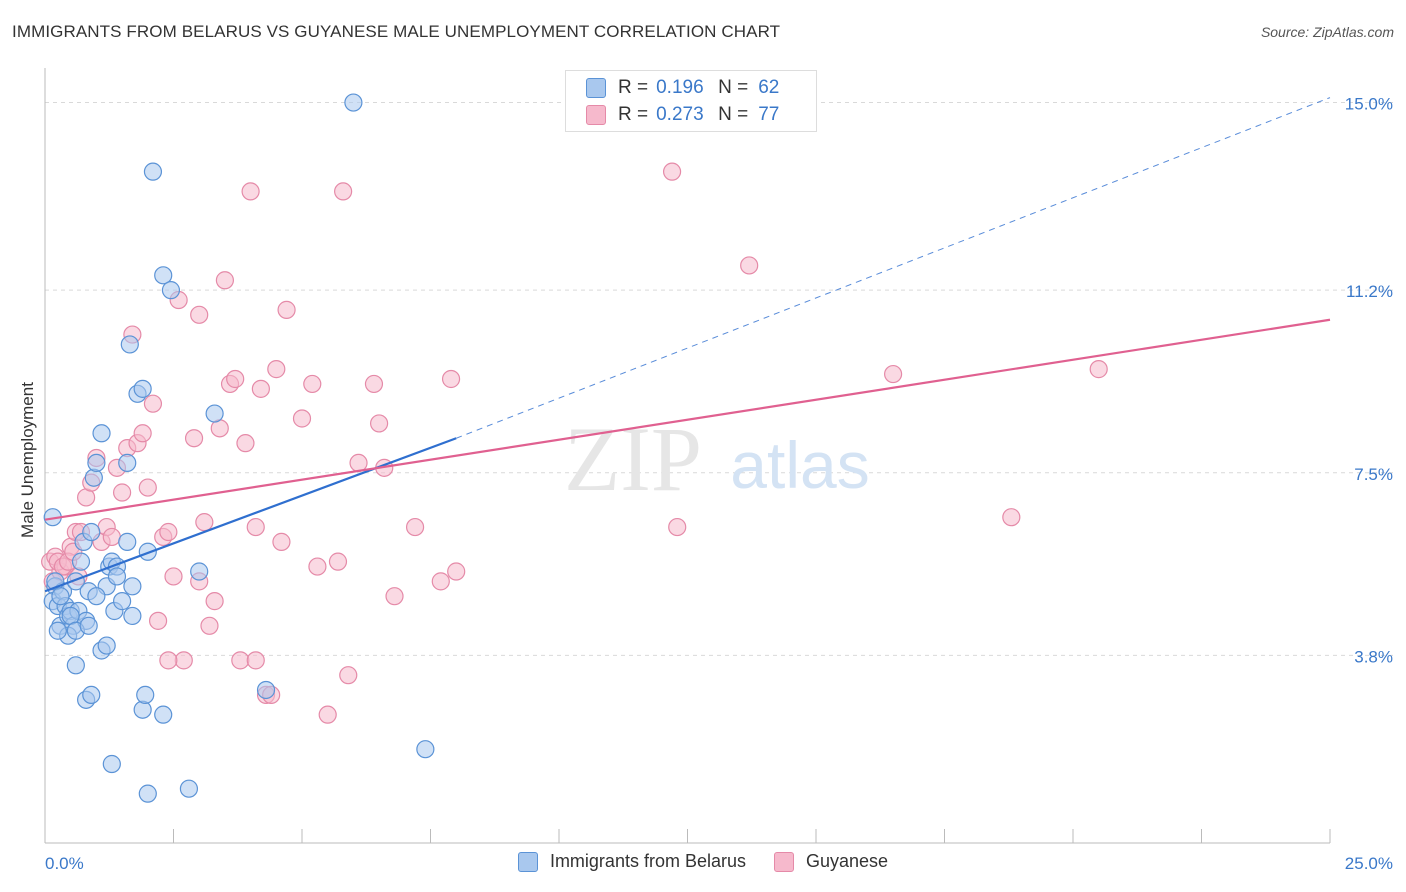 The height and width of the screenshot is (892, 1406). What do you see at coordinates (64, 863) in the screenshot?
I see `x-tick-label: 0.0%` at bounding box center [64, 863].